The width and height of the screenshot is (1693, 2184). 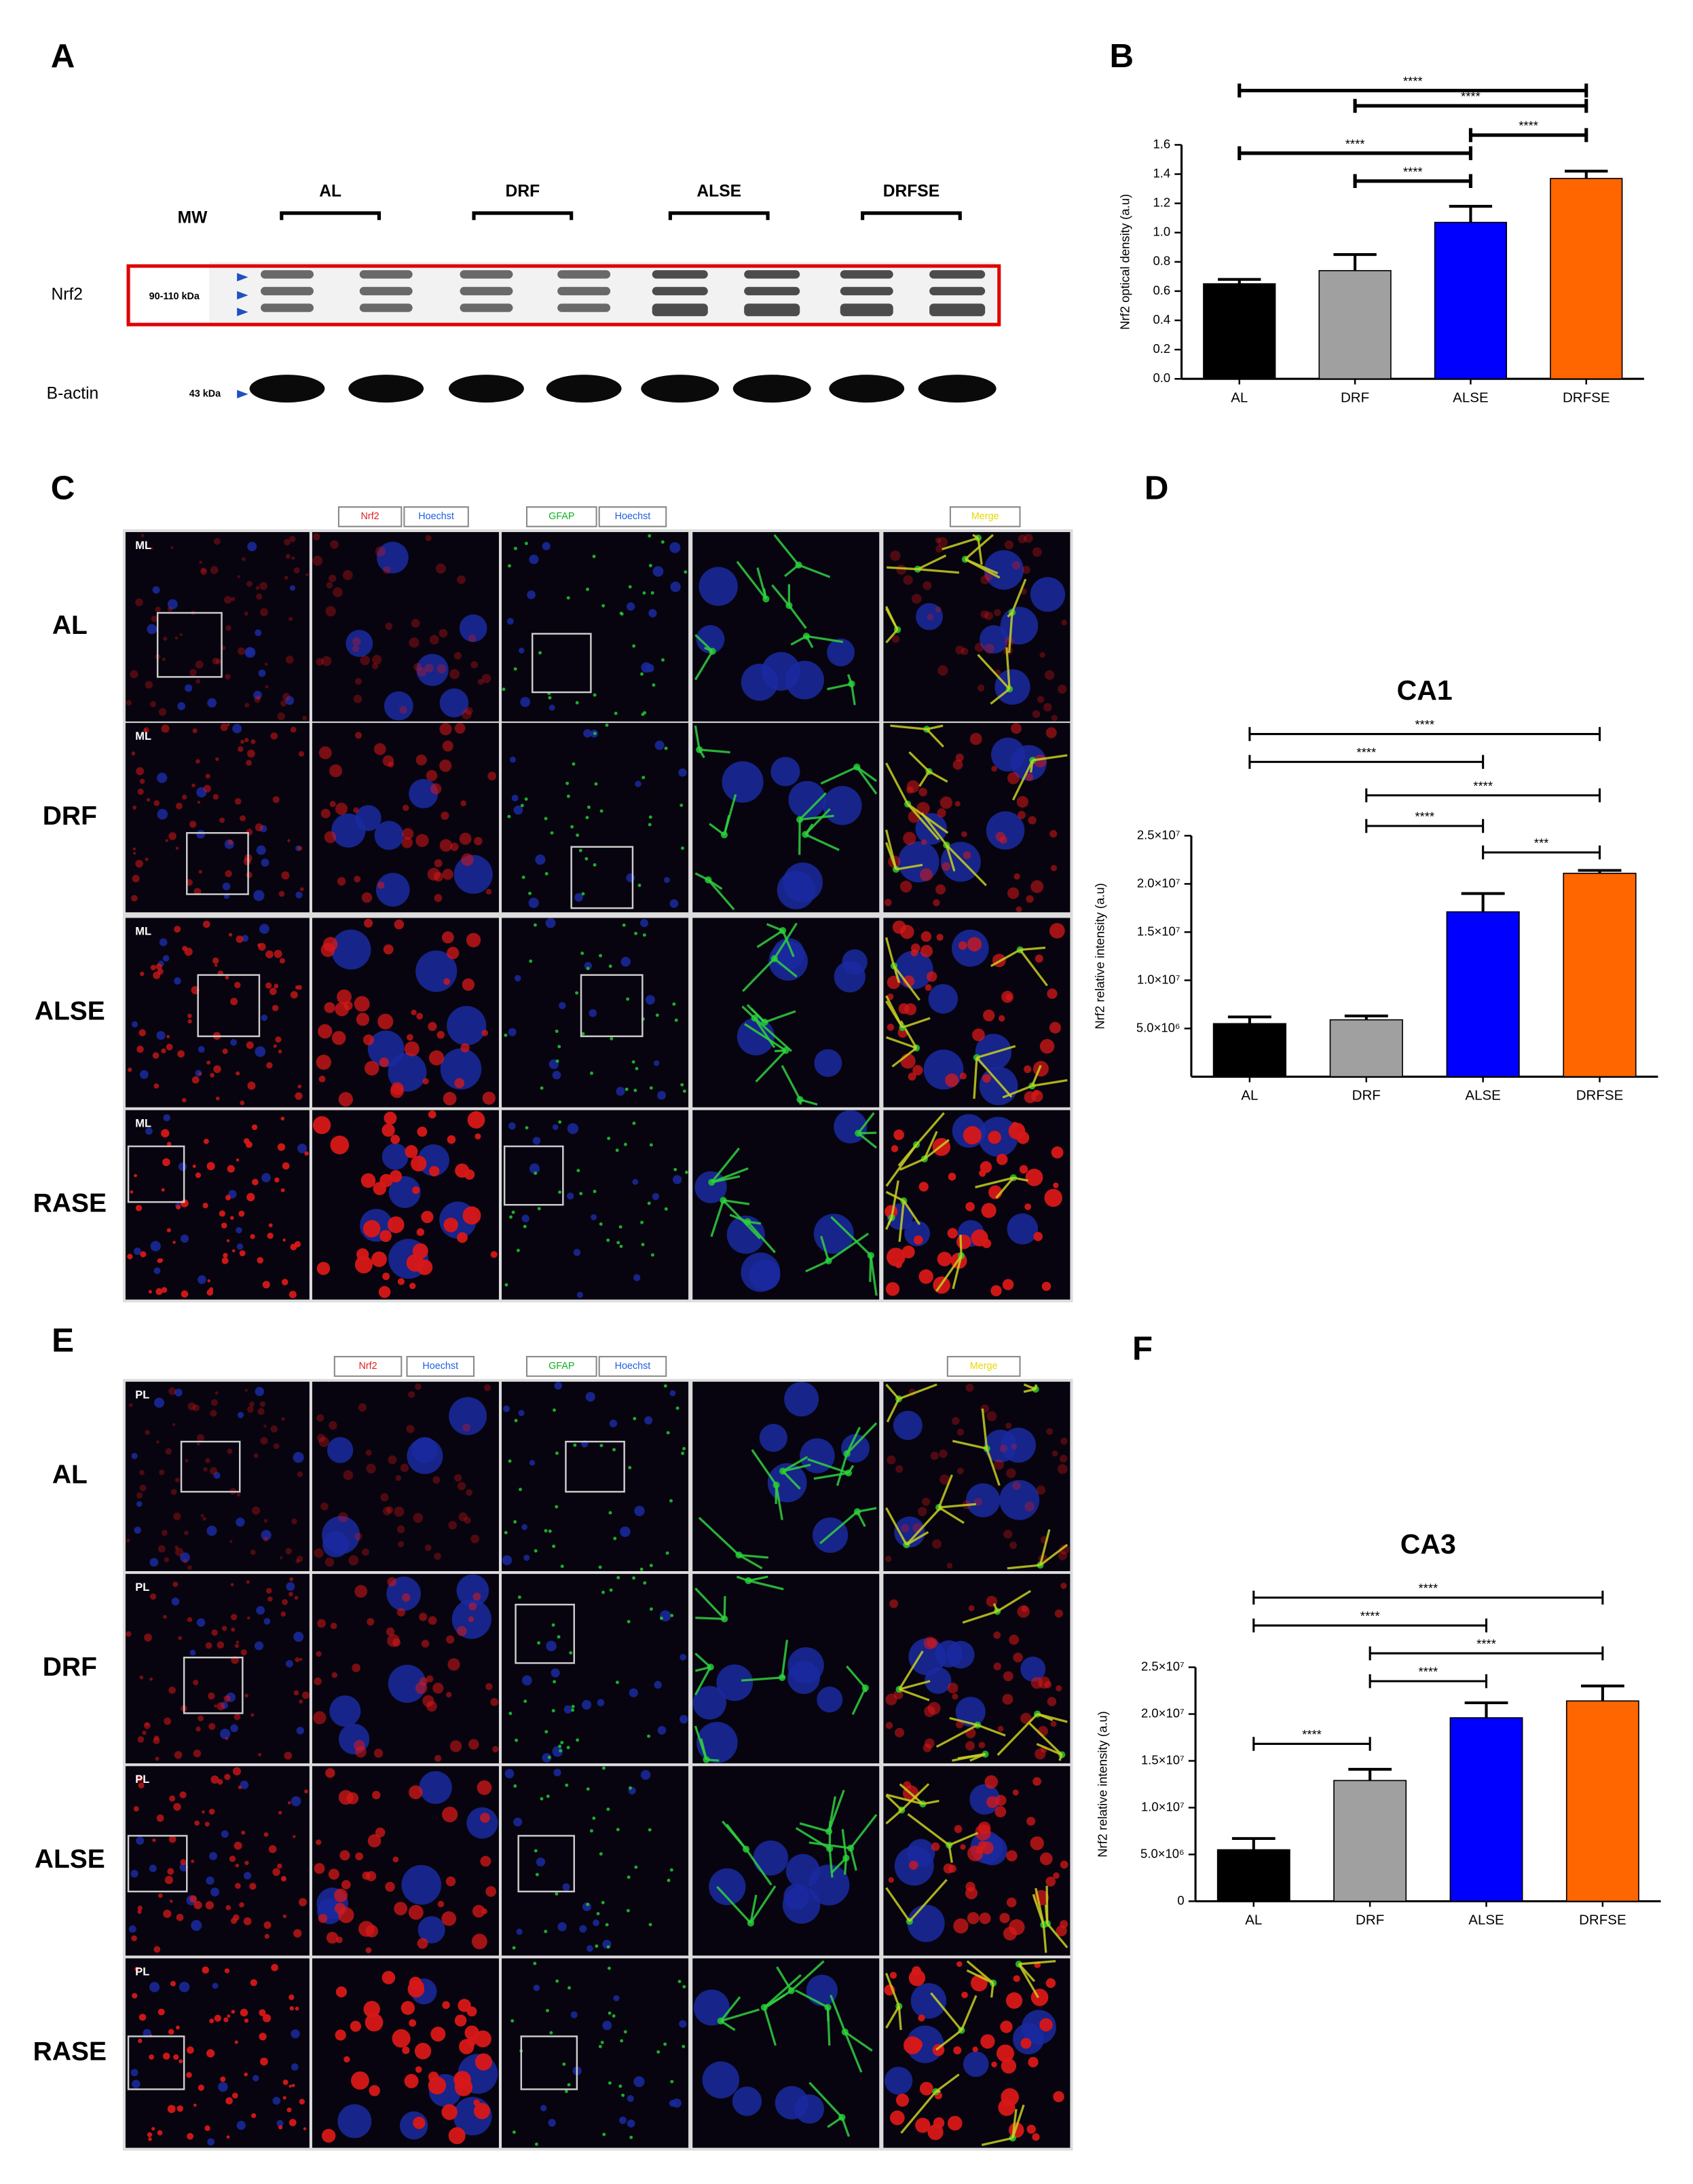 I want to click on y-tick-label: 1.0×10⁷, so click(x=1159, y=979).